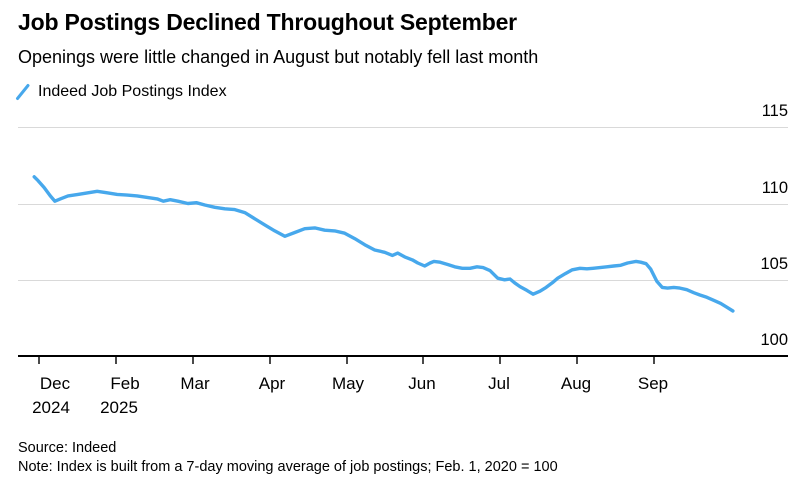  Describe the element at coordinates (55, 383) in the screenshot. I see `x-axis-label-dec: Dec` at that location.